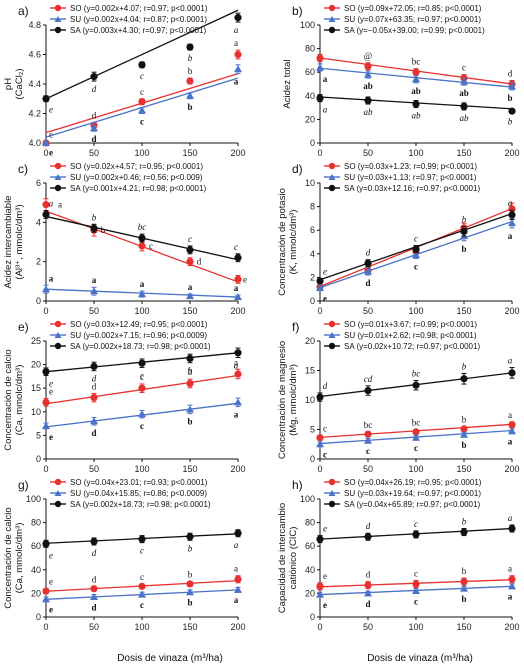  I want to click on significance-label-SA: cd, so click(368, 379).